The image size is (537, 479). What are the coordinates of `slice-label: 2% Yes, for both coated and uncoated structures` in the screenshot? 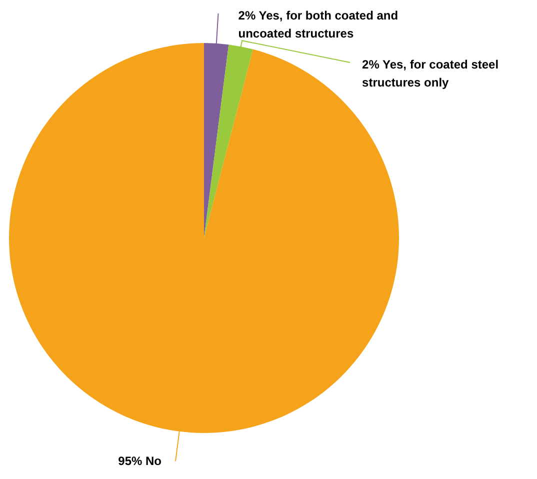 It's located at (318, 24).